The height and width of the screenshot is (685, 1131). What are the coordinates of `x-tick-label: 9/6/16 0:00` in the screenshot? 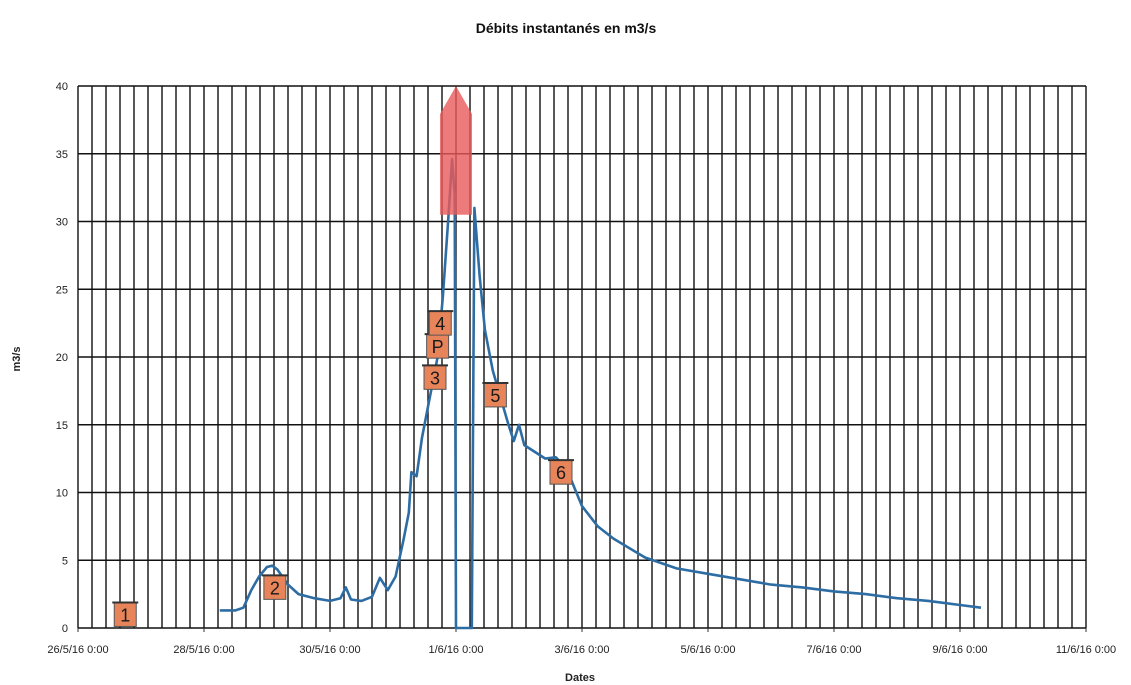 It's located at (959, 650).